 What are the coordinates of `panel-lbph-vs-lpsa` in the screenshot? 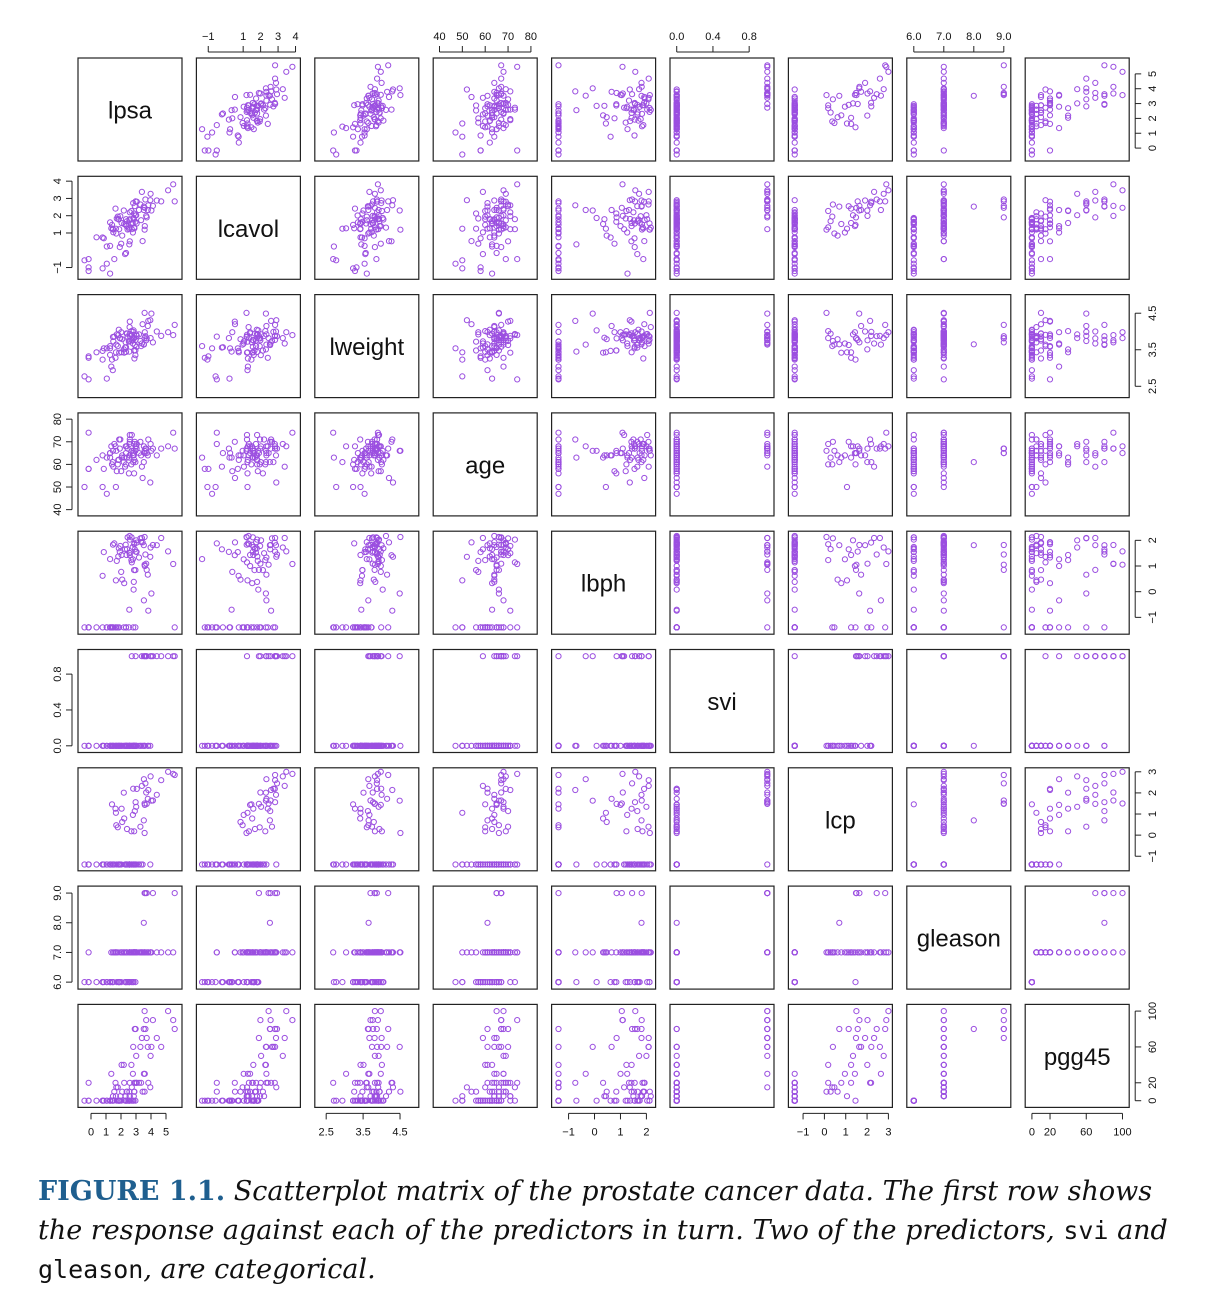 It's located at (130, 582).